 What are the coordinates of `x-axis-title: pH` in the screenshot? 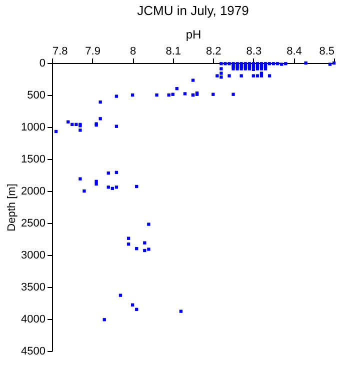 It's located at (194, 35).